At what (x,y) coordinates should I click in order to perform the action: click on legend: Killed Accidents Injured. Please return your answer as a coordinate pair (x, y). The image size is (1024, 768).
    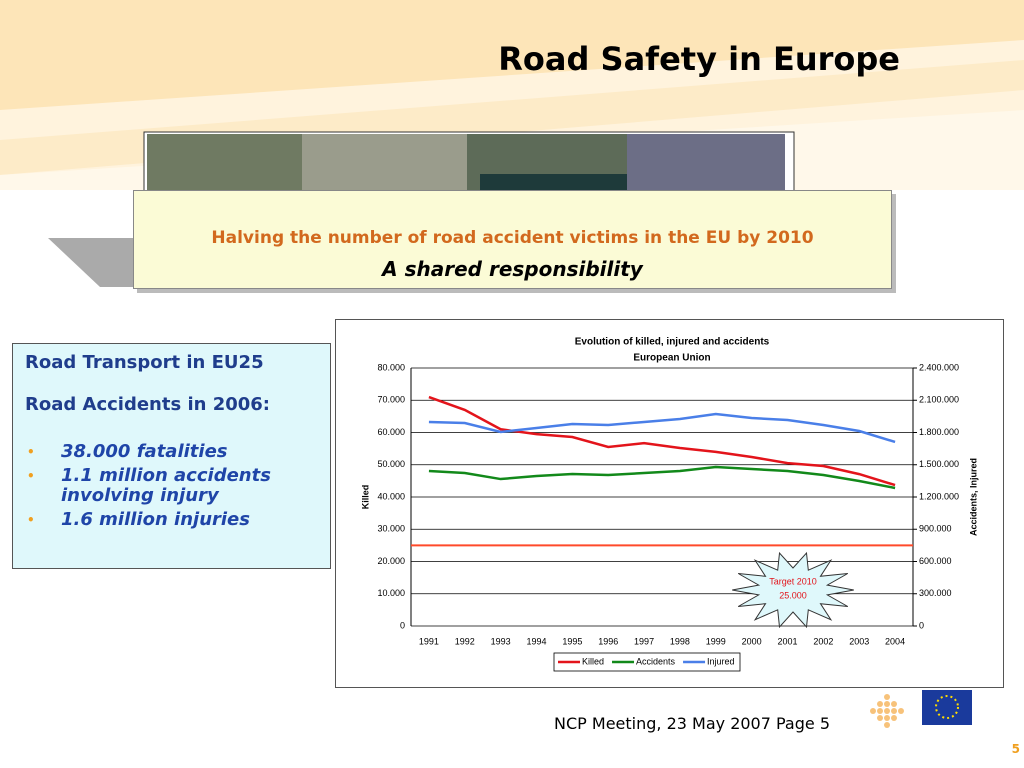
    Looking at the image, I should click on (647, 662).